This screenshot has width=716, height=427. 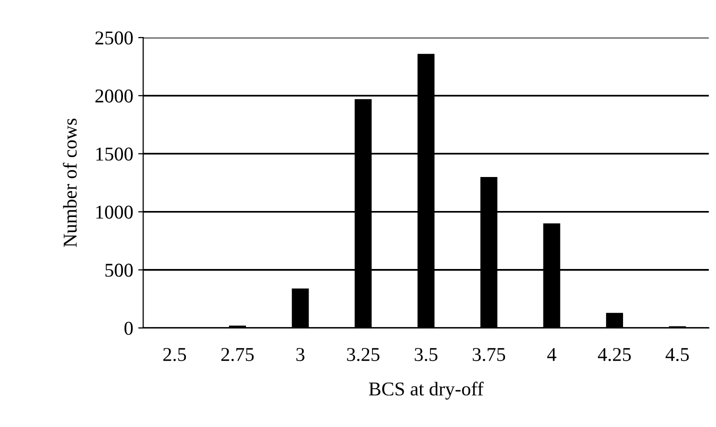 I want to click on x-axis-title: BCS at dry-off, so click(x=426, y=391).